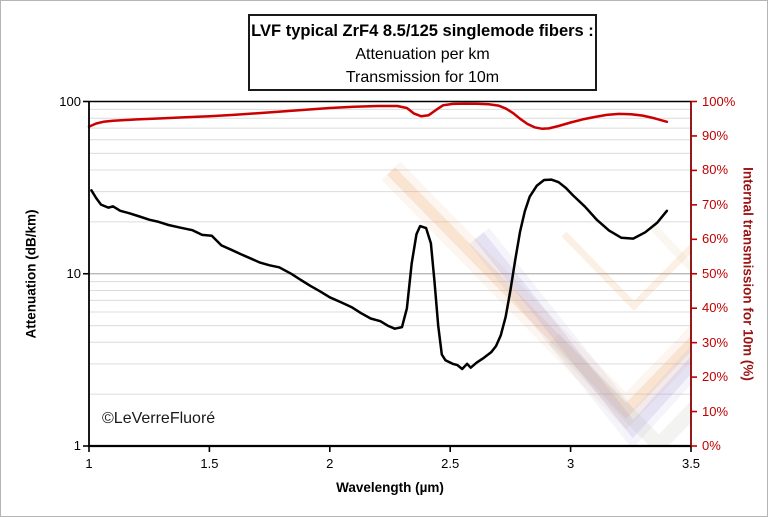  I want to click on y-right-tick-label: 60%, so click(715, 239).